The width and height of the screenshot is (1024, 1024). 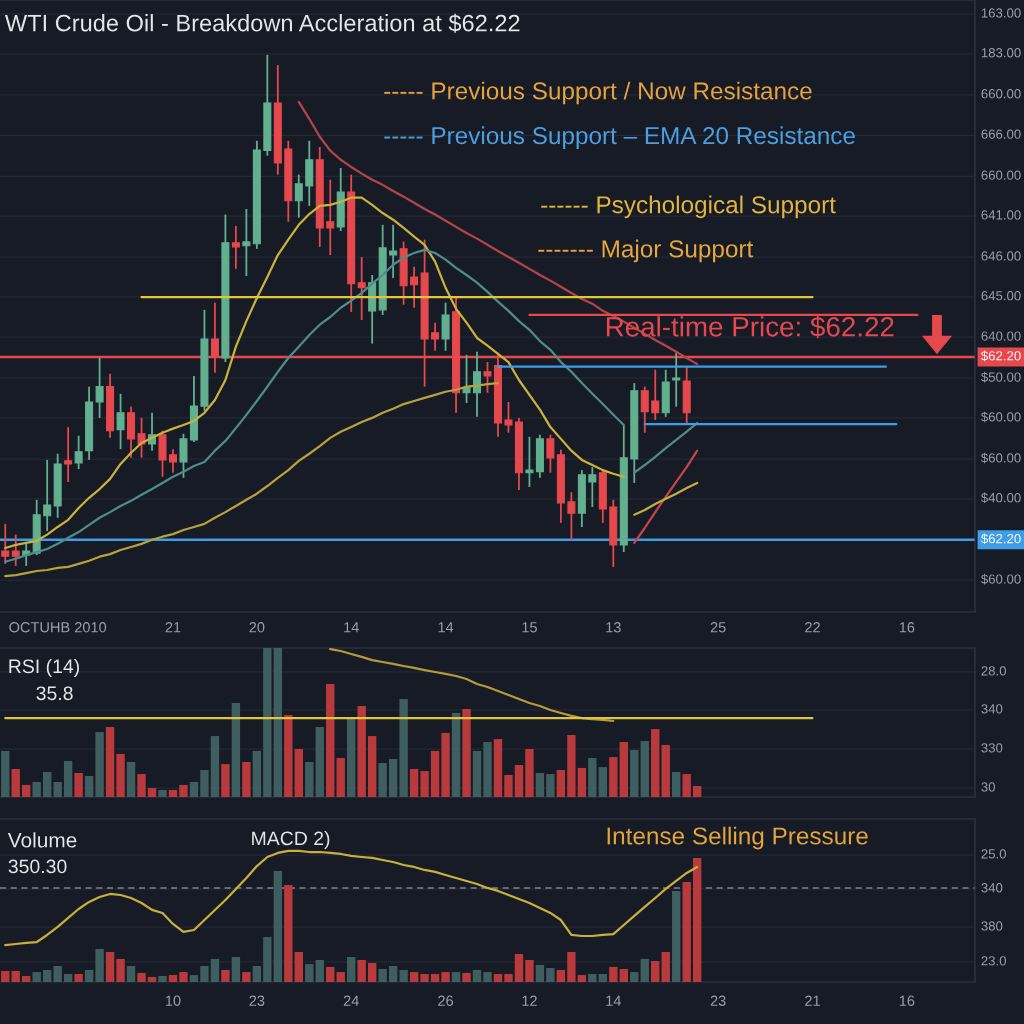 I want to click on x-tick-label: OCTUHB 2010, so click(x=58, y=627).